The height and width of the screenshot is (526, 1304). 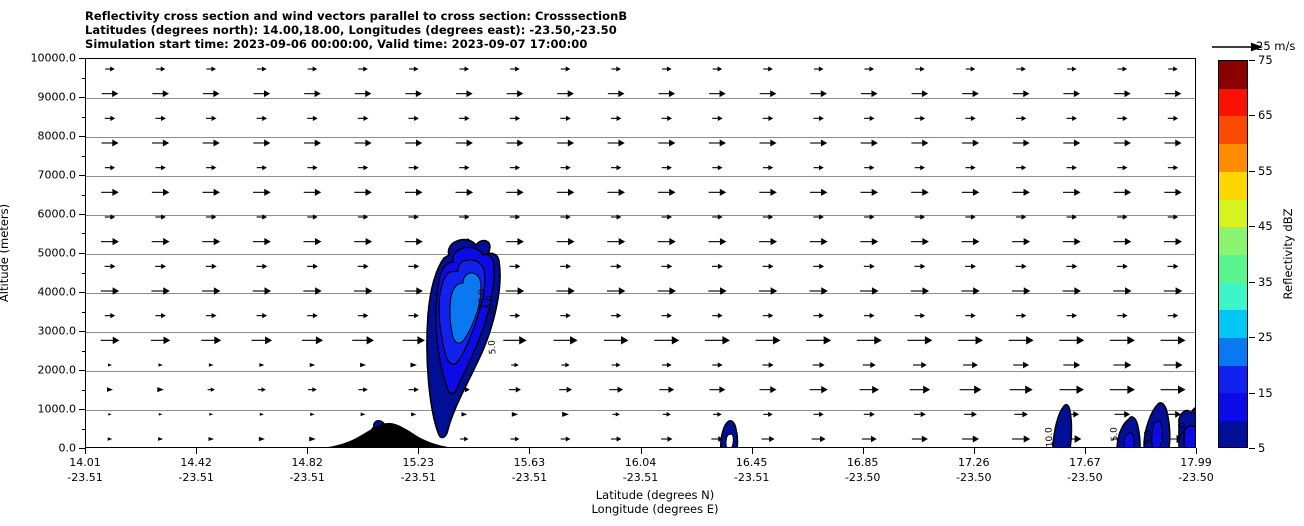 I want to click on x-tick-longitude: -23.50, so click(x=974, y=477).